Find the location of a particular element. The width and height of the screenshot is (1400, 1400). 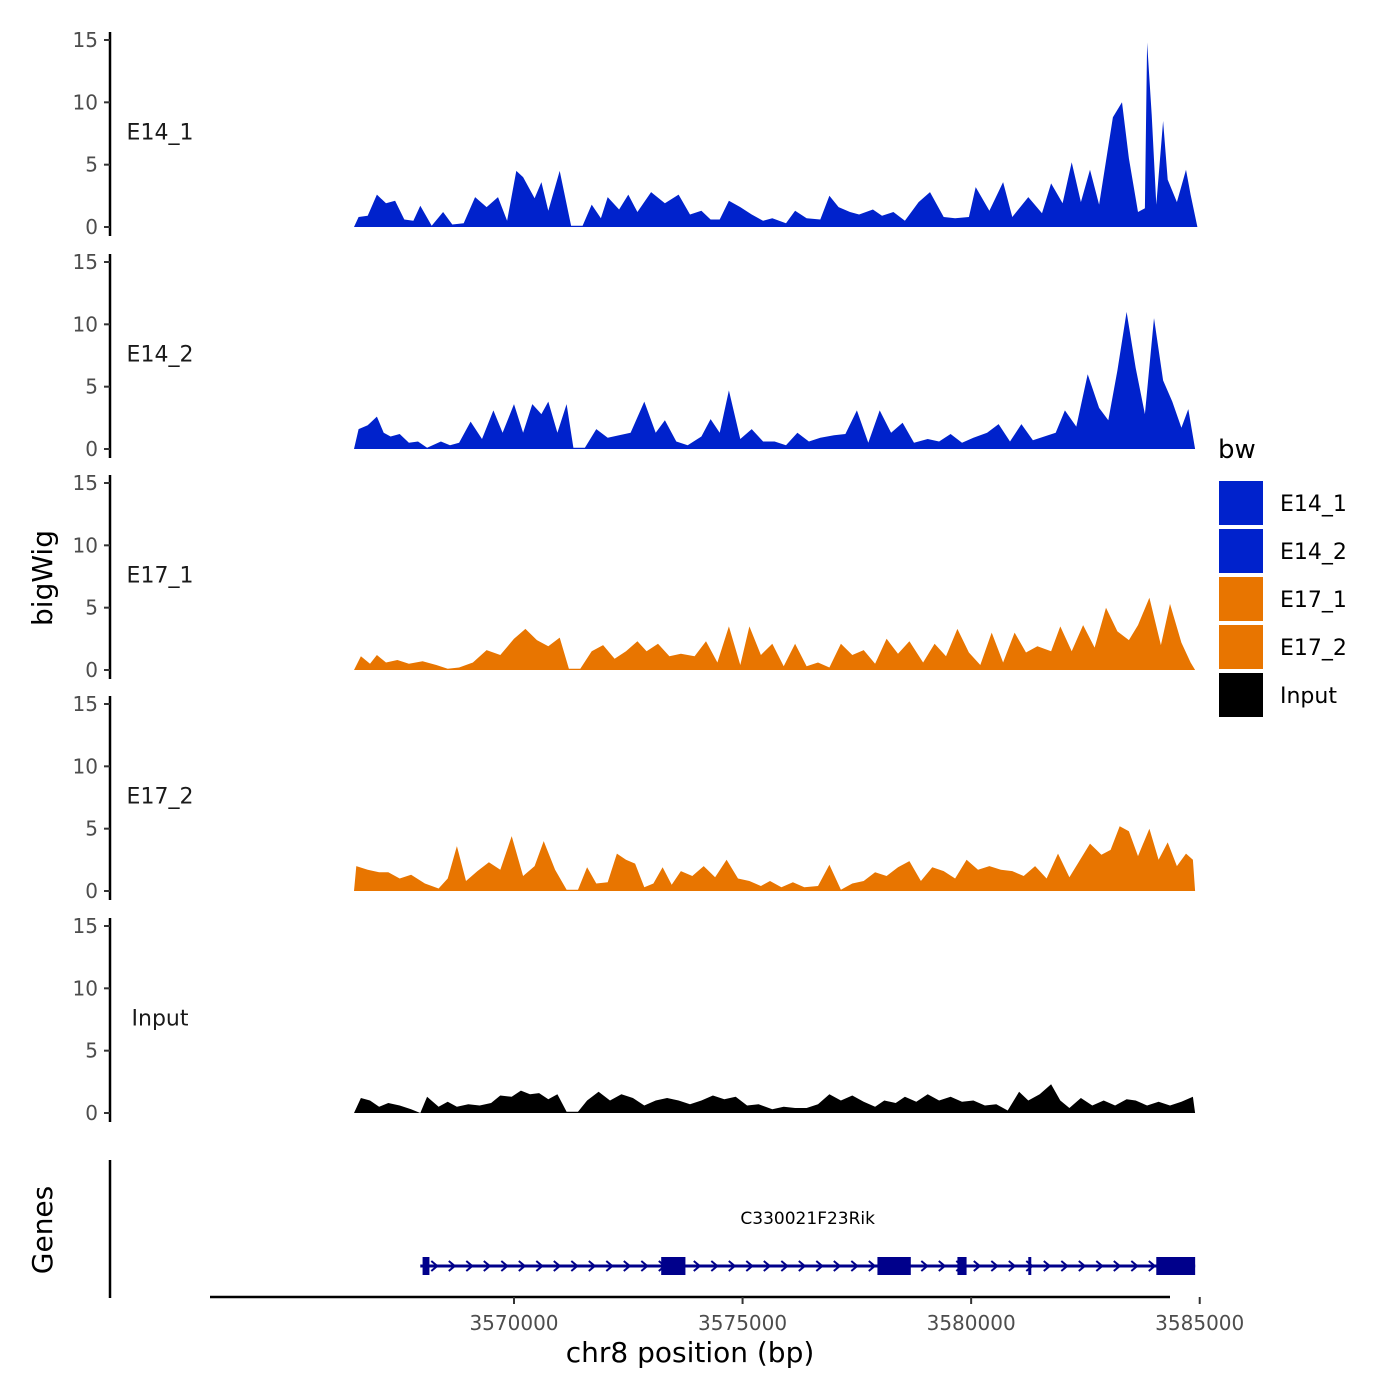

x-axis: 3570000 3575000 3580000 3585000 is located at coordinates (727, 1315).